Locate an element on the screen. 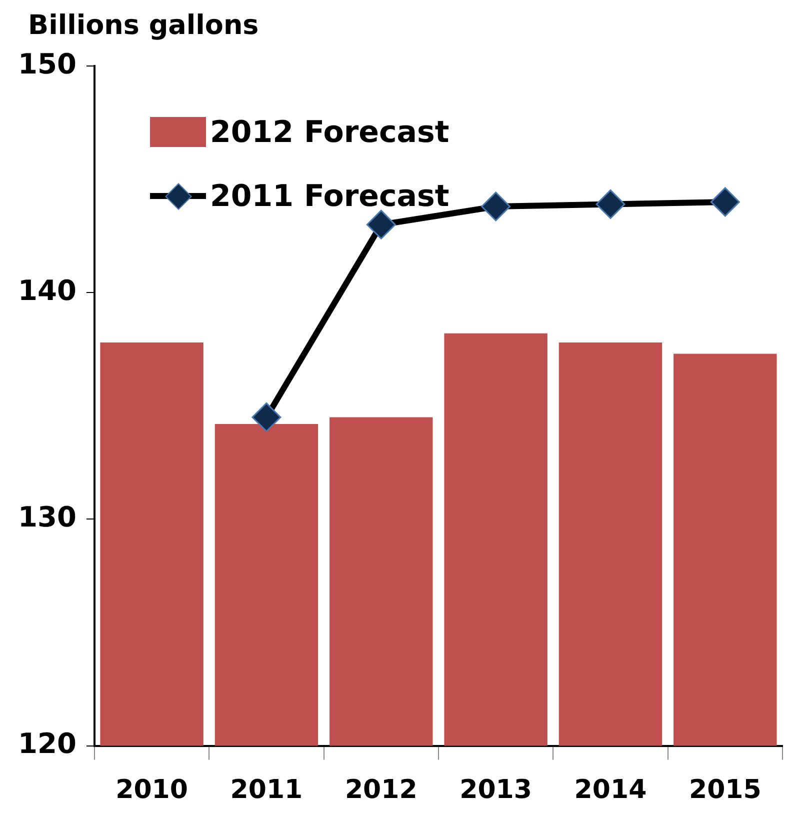 Image resolution: width=798 pixels, height=829 pixels. x-tick-label: 2015 is located at coordinates (725, 790).